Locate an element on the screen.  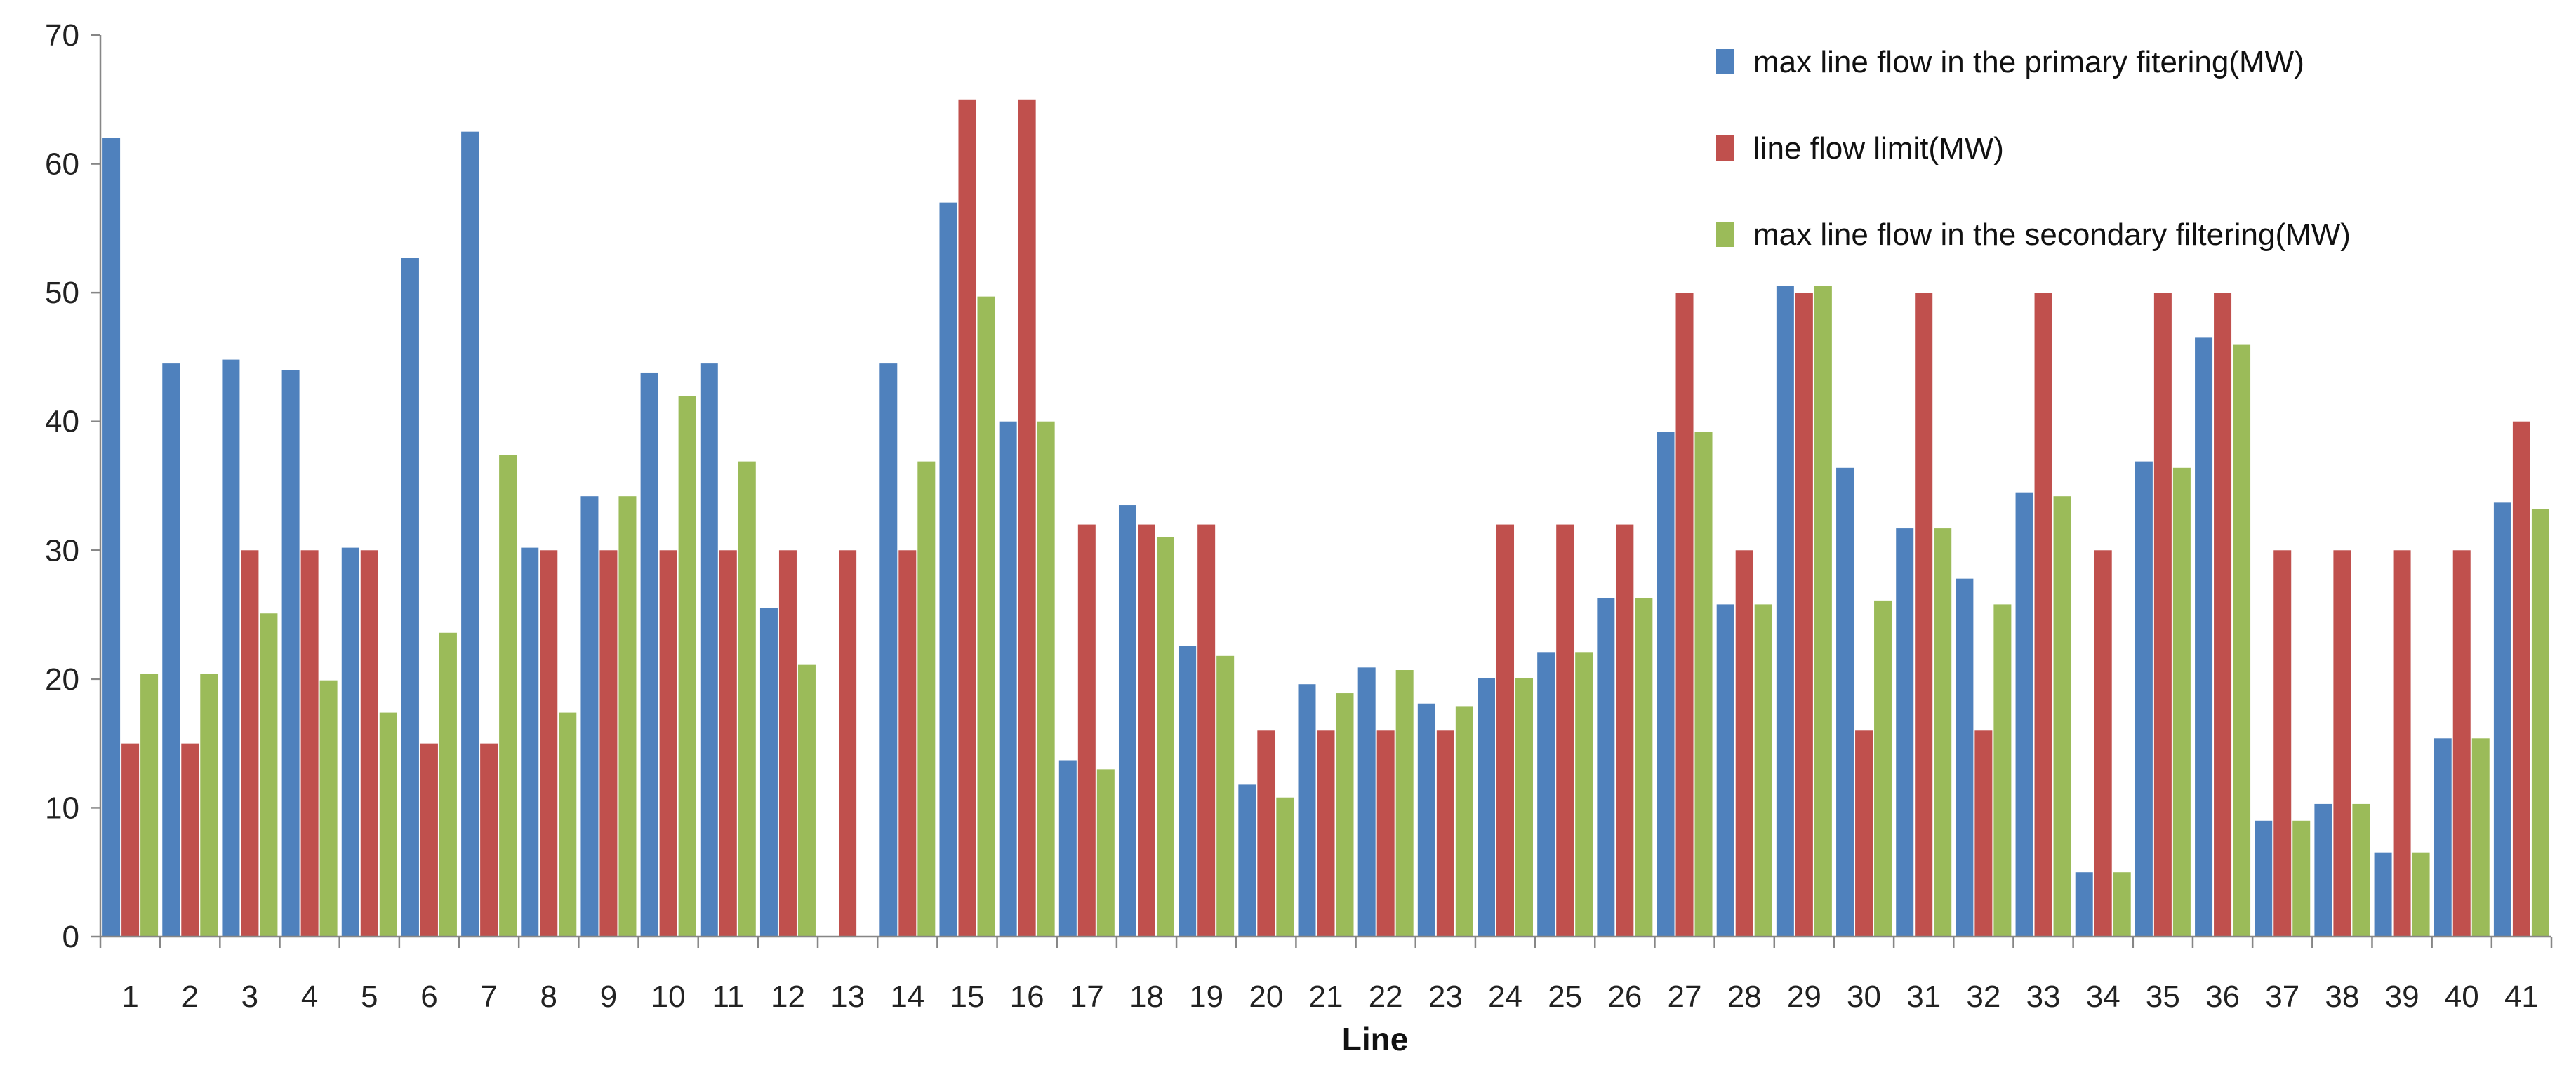
x-tick-label: 35 is located at coordinates (2163, 996).